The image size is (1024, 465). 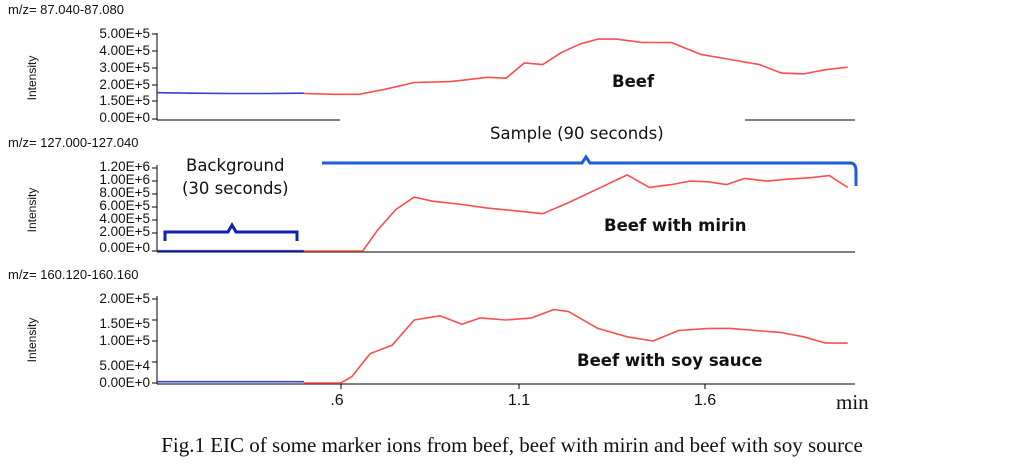 What do you see at coordinates (73, 142) in the screenshot?
I see `mz-label-mirin: m/z= 127.000-127.040` at bounding box center [73, 142].